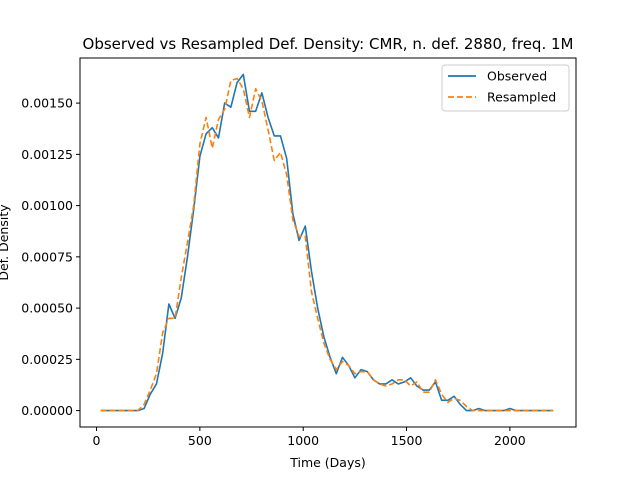 The image size is (640, 480). Describe the element at coordinates (407, 440) in the screenshot. I see `x-tick-label: 1500` at that location.